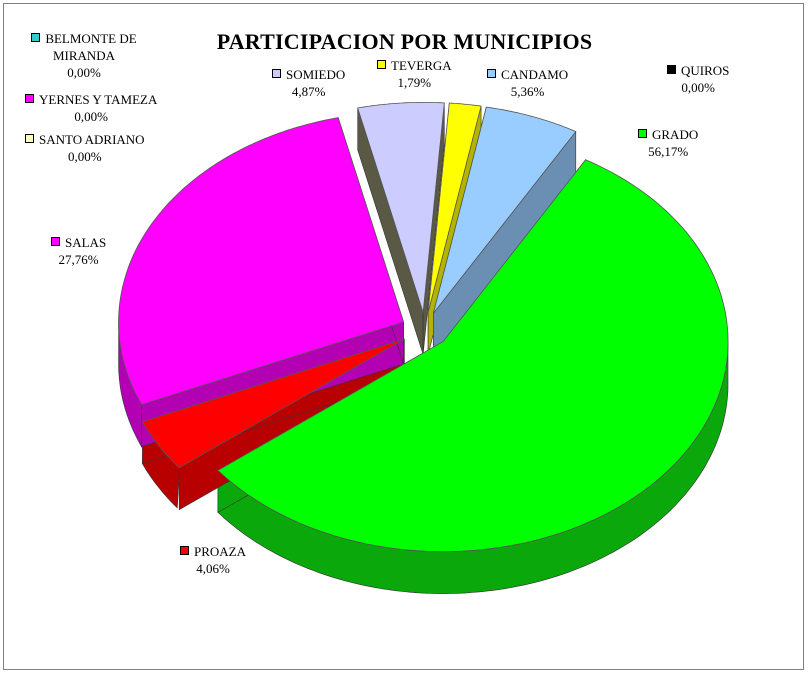  What do you see at coordinates (401, 207) in the screenshot?
I see `slice-somiedo` at bounding box center [401, 207].